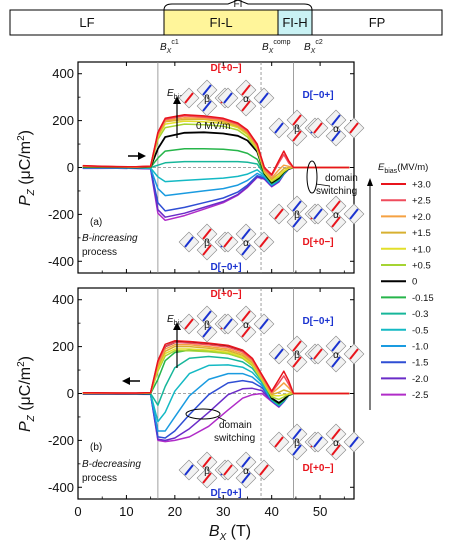  What do you see at coordinates (234, 438) in the screenshot?
I see `domain-switching-b-2: switching` at bounding box center [234, 438].